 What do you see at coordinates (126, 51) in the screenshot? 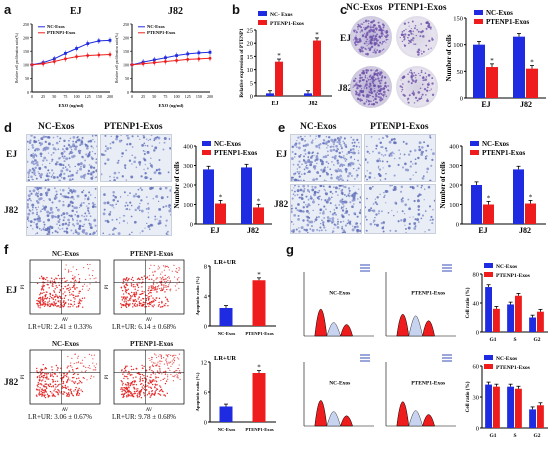
I see `y-tick-label: 150` at bounding box center [126, 51].